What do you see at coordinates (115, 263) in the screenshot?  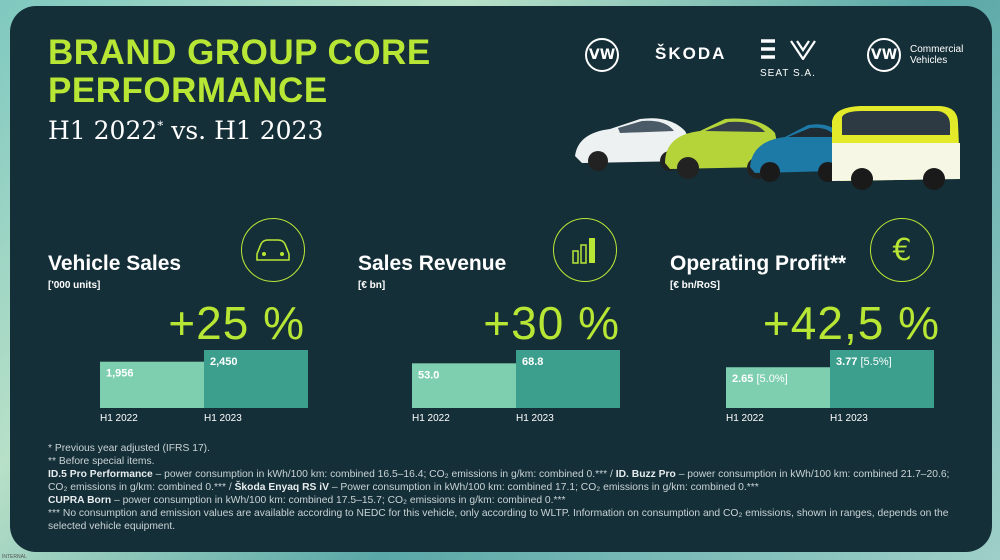 I see `vehicle-sales-title: Vehicle Sales` at bounding box center [115, 263].